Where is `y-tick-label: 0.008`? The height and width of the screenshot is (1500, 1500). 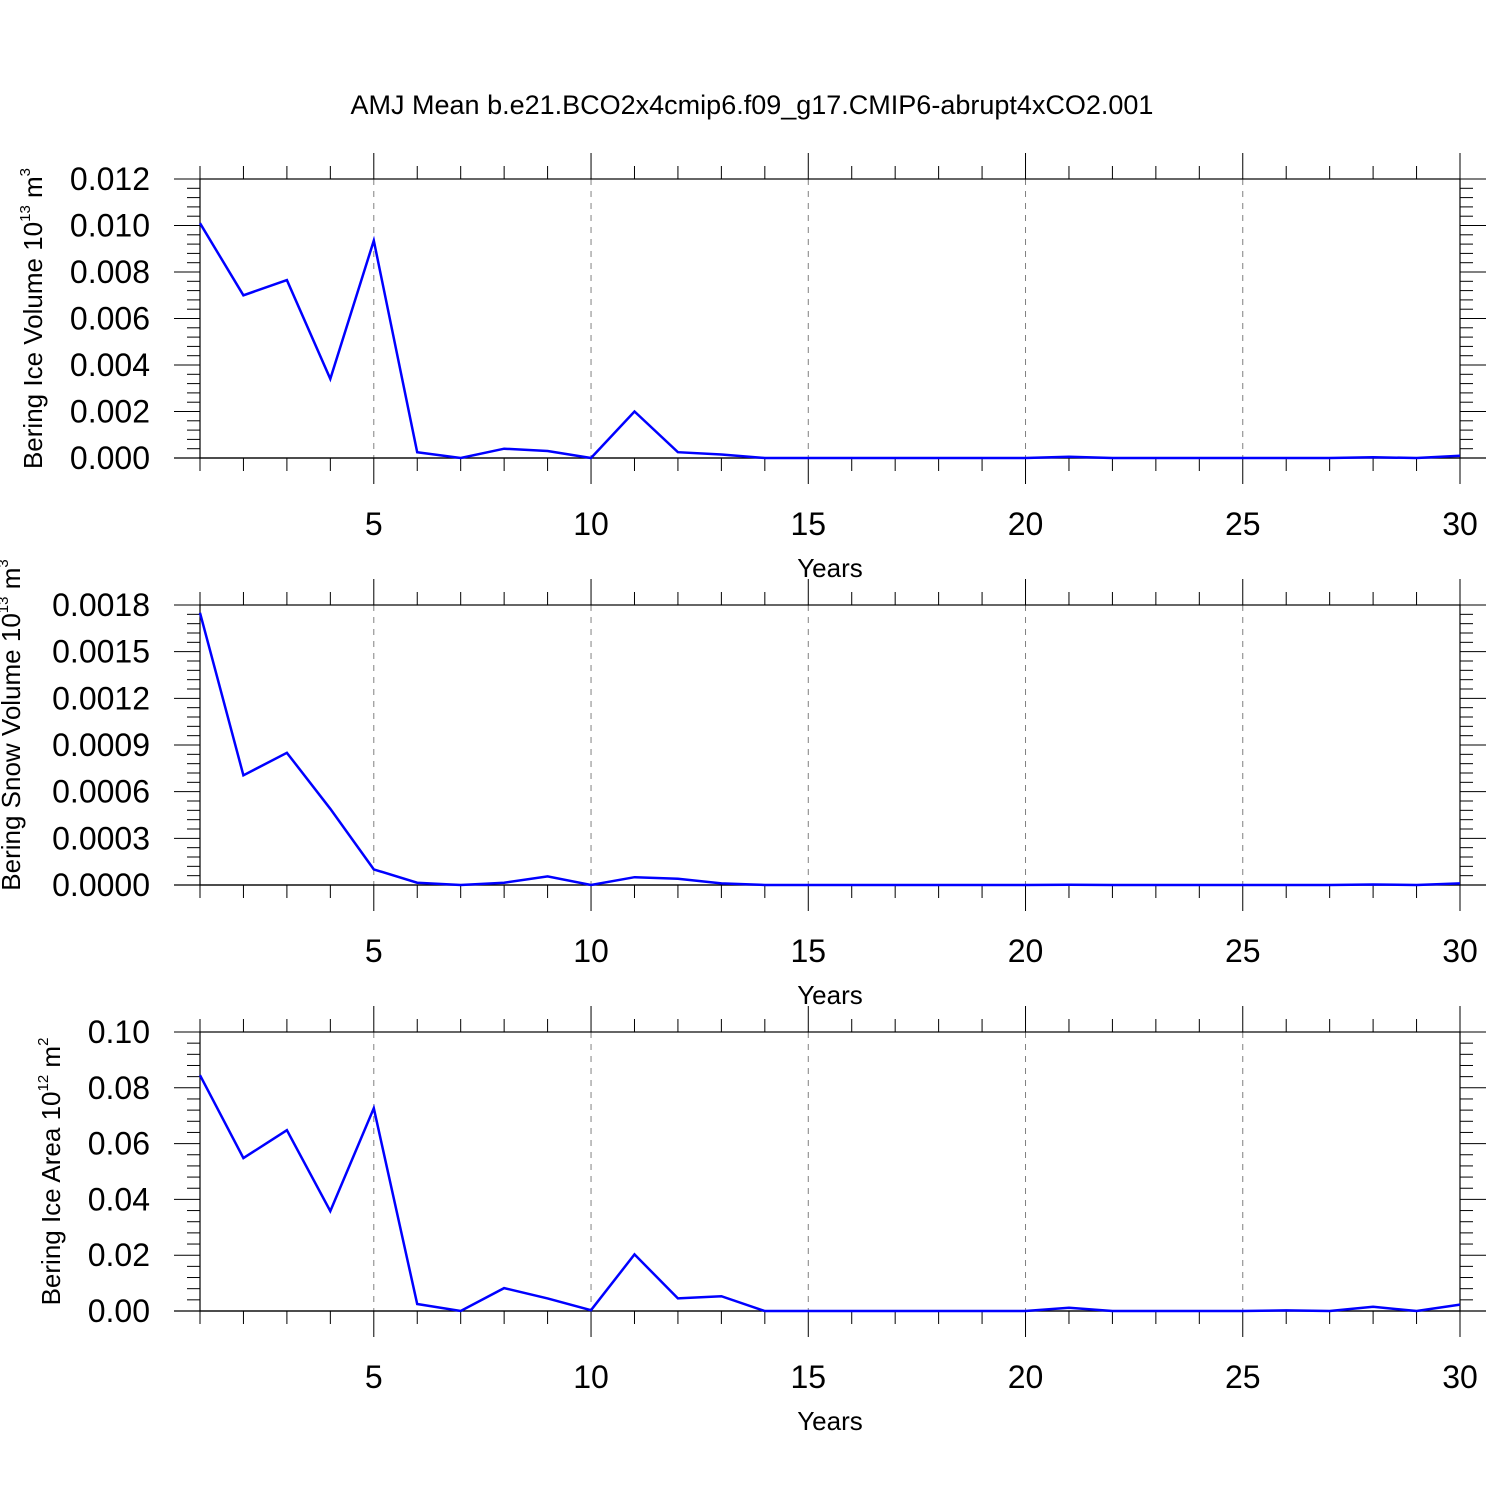 y-tick-label: 0.008 is located at coordinates (110, 272).